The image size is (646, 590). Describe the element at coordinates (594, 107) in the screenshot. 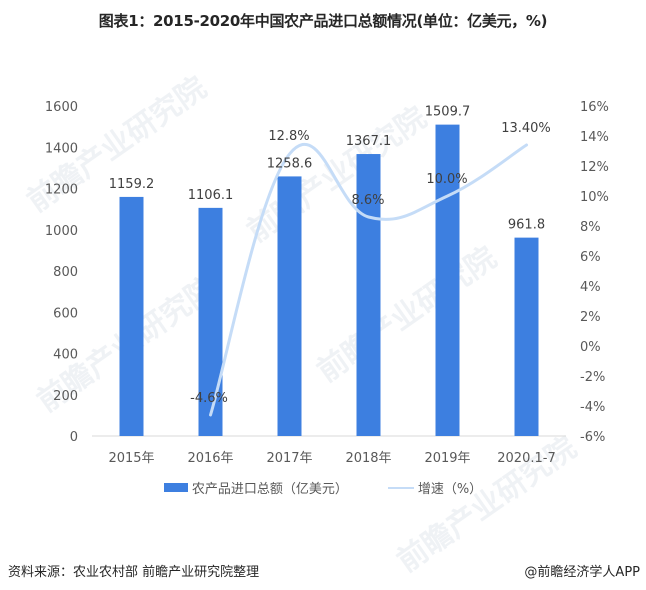

I see `right-tick-label: 16%` at that location.